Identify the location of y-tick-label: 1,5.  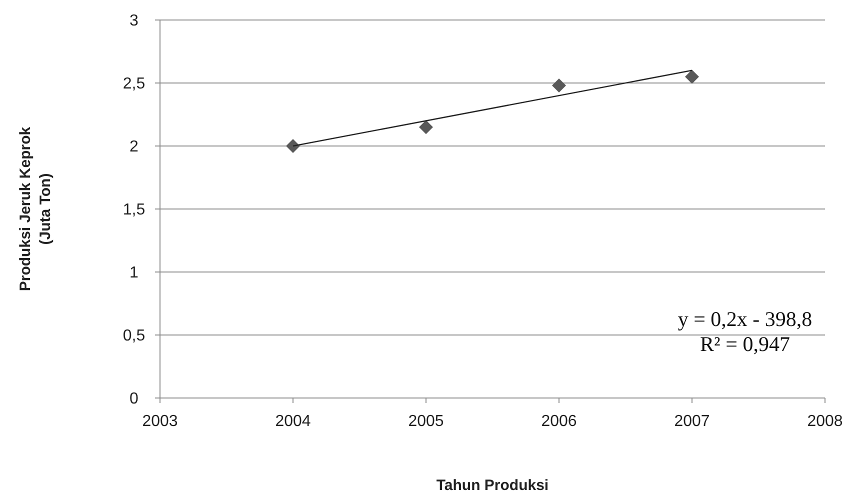
(134, 210).